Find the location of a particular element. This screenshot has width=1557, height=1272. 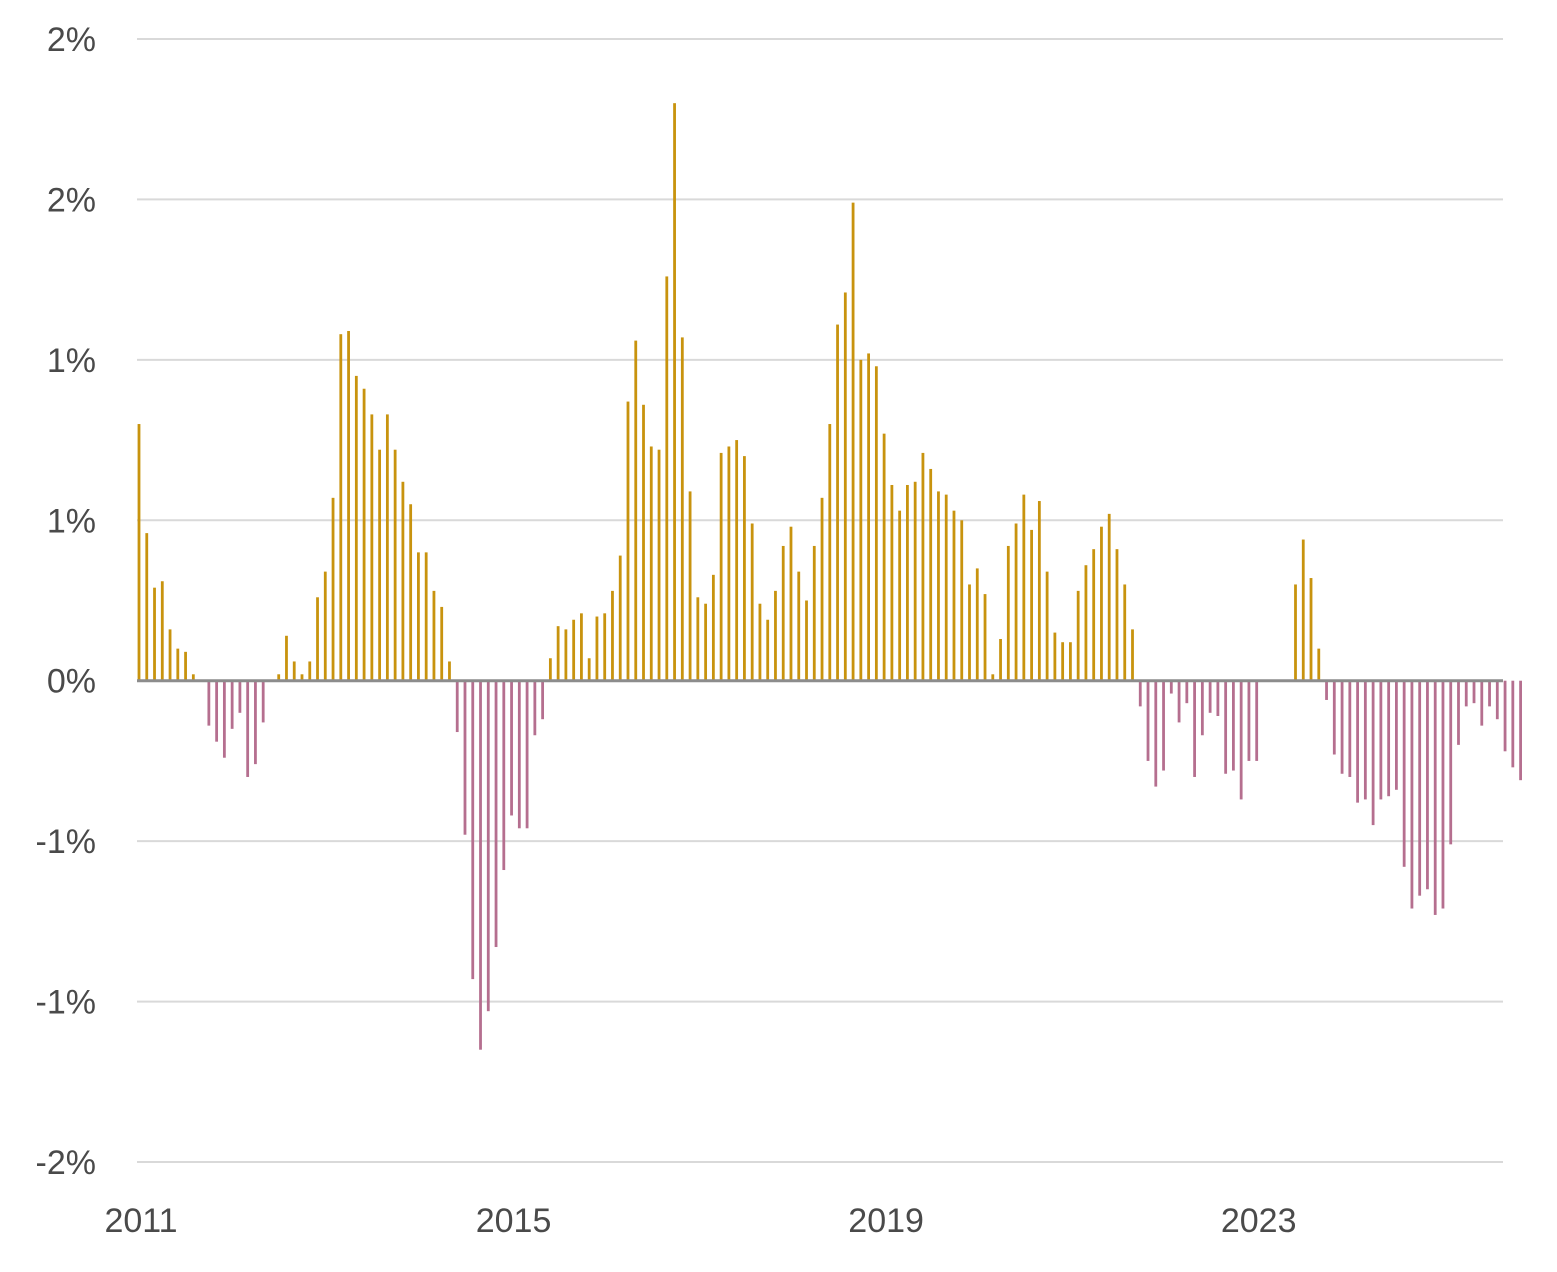

x-tick-label: 2015 is located at coordinates (514, 1221).